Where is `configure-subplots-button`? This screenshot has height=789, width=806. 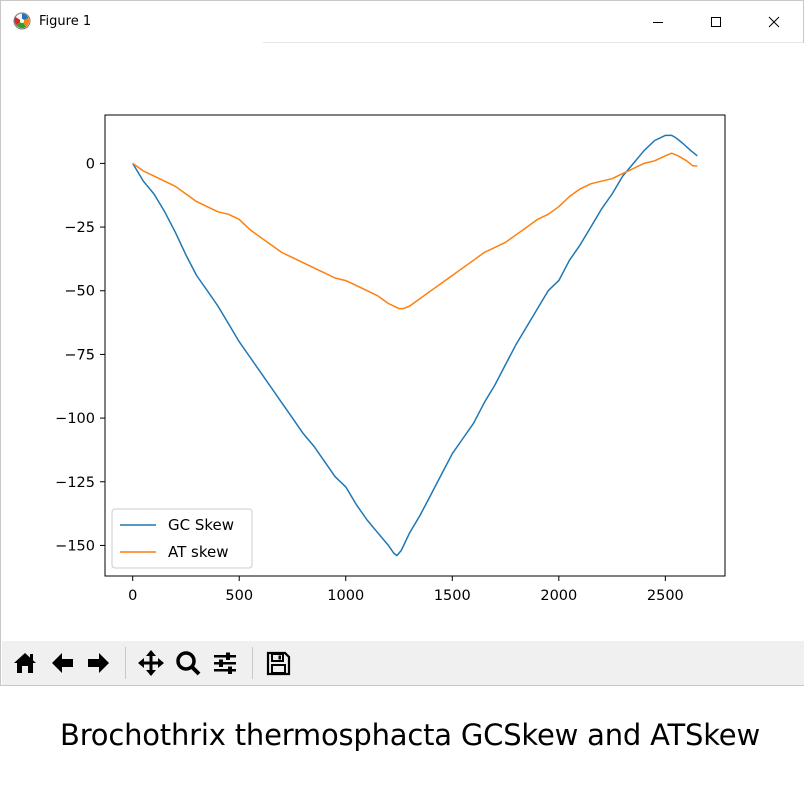 configure-subplots-button is located at coordinates (225, 663).